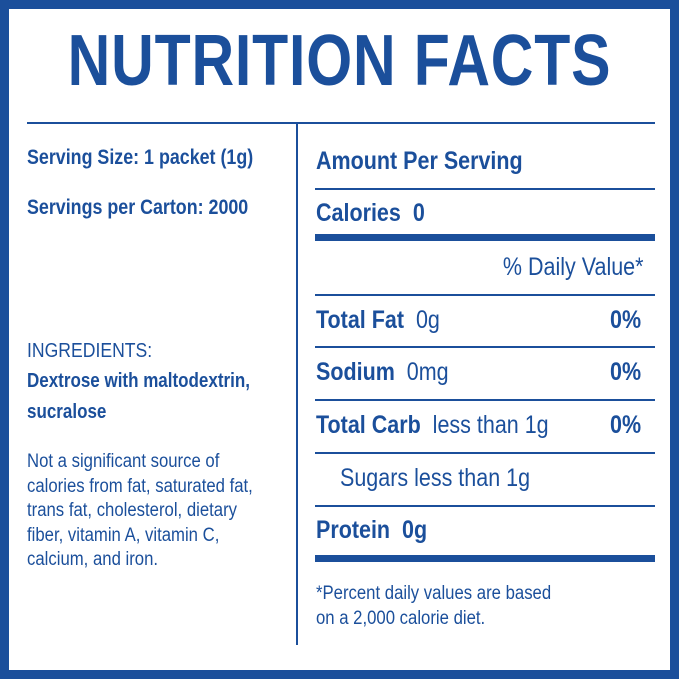 This screenshot has width=679, height=679. I want to click on sodium-dv: 0%, so click(625, 372).